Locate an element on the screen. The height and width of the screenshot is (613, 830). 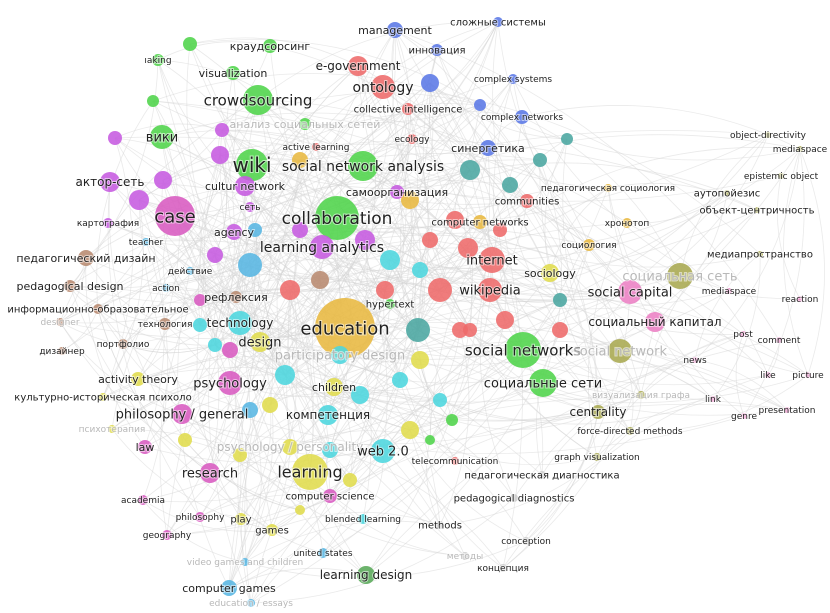
node-label: информационно-образовательное is located at coordinates (97, 310).